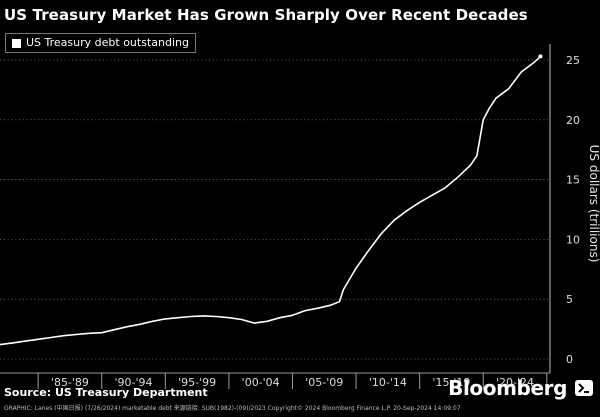 The height and width of the screenshot is (417, 600). What do you see at coordinates (569, 299) in the screenshot?
I see `y-tick-label: 5` at bounding box center [569, 299].